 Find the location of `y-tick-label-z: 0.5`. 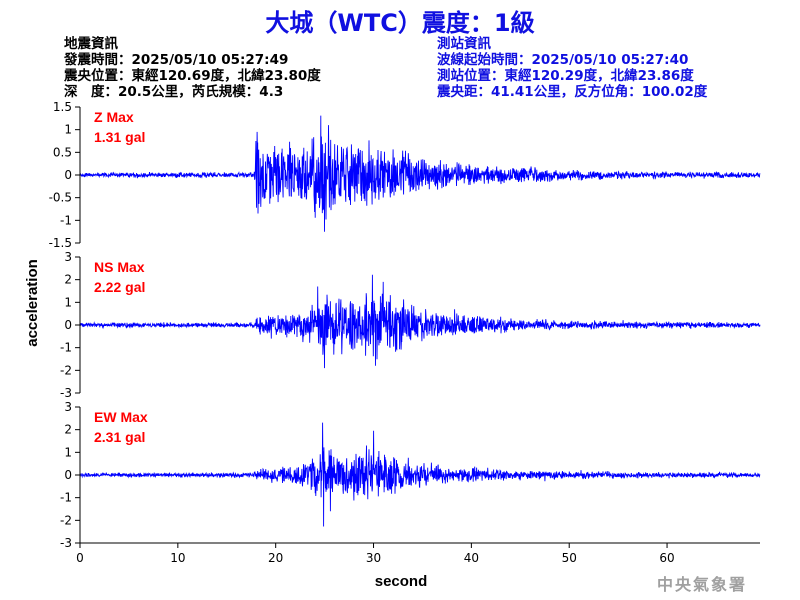

y-tick-label-z: 0.5 is located at coordinates (62, 152).